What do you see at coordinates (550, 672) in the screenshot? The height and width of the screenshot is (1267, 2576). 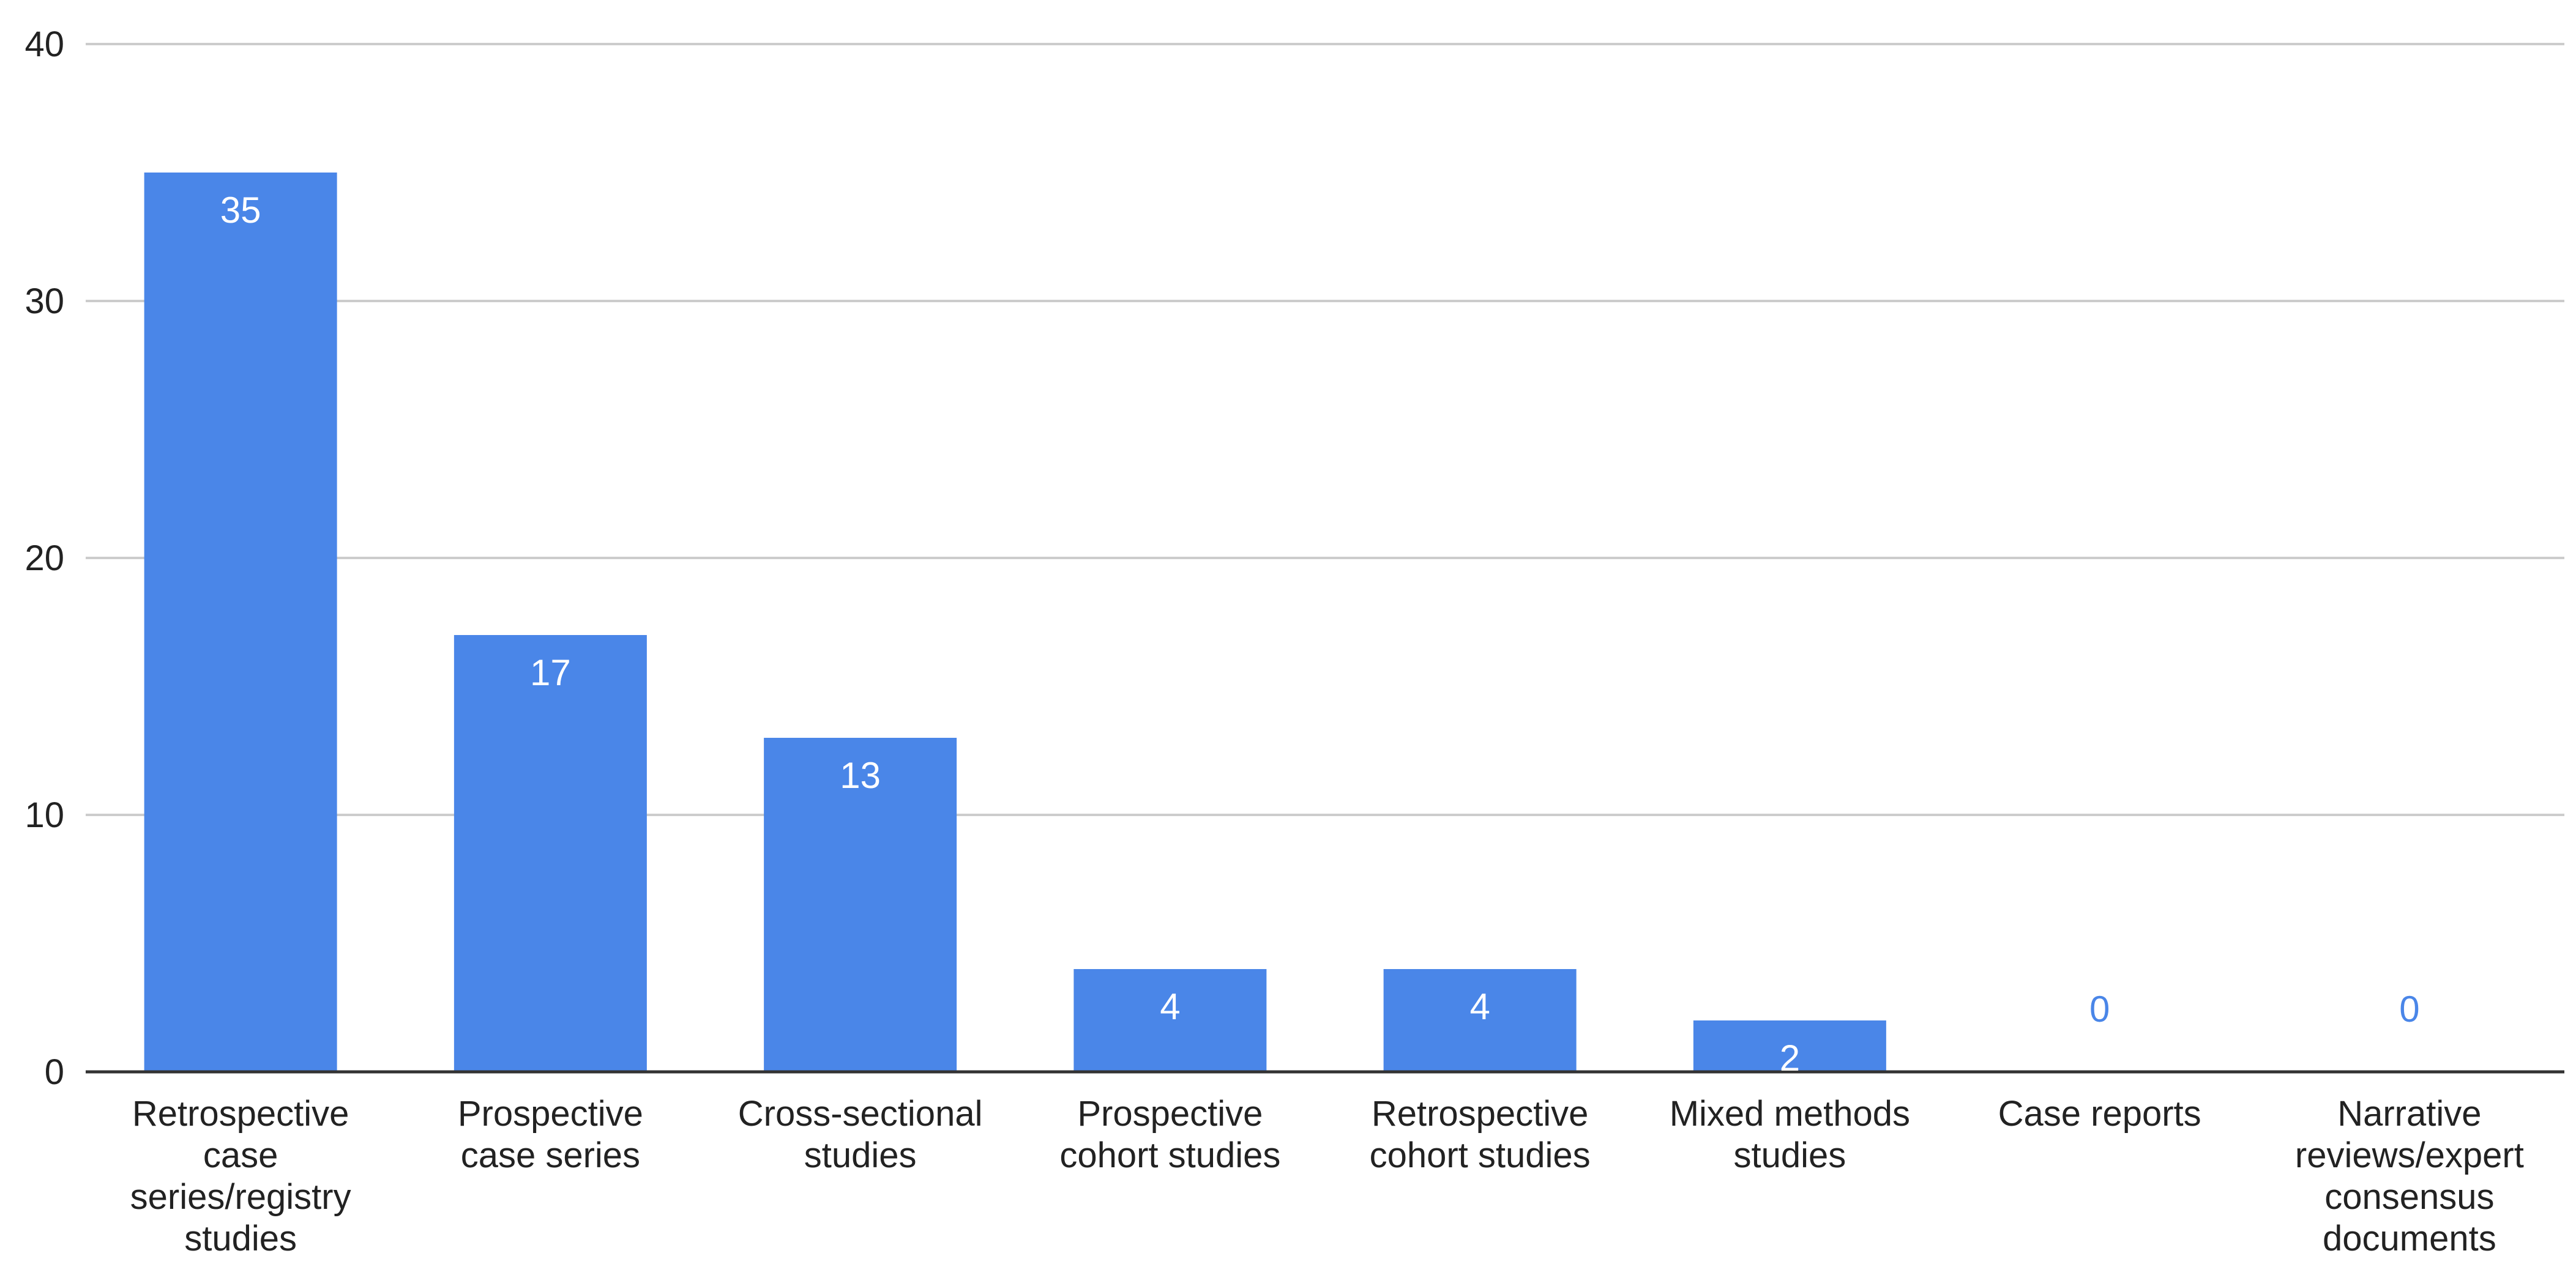 I see `data-label: 17` at bounding box center [550, 672].